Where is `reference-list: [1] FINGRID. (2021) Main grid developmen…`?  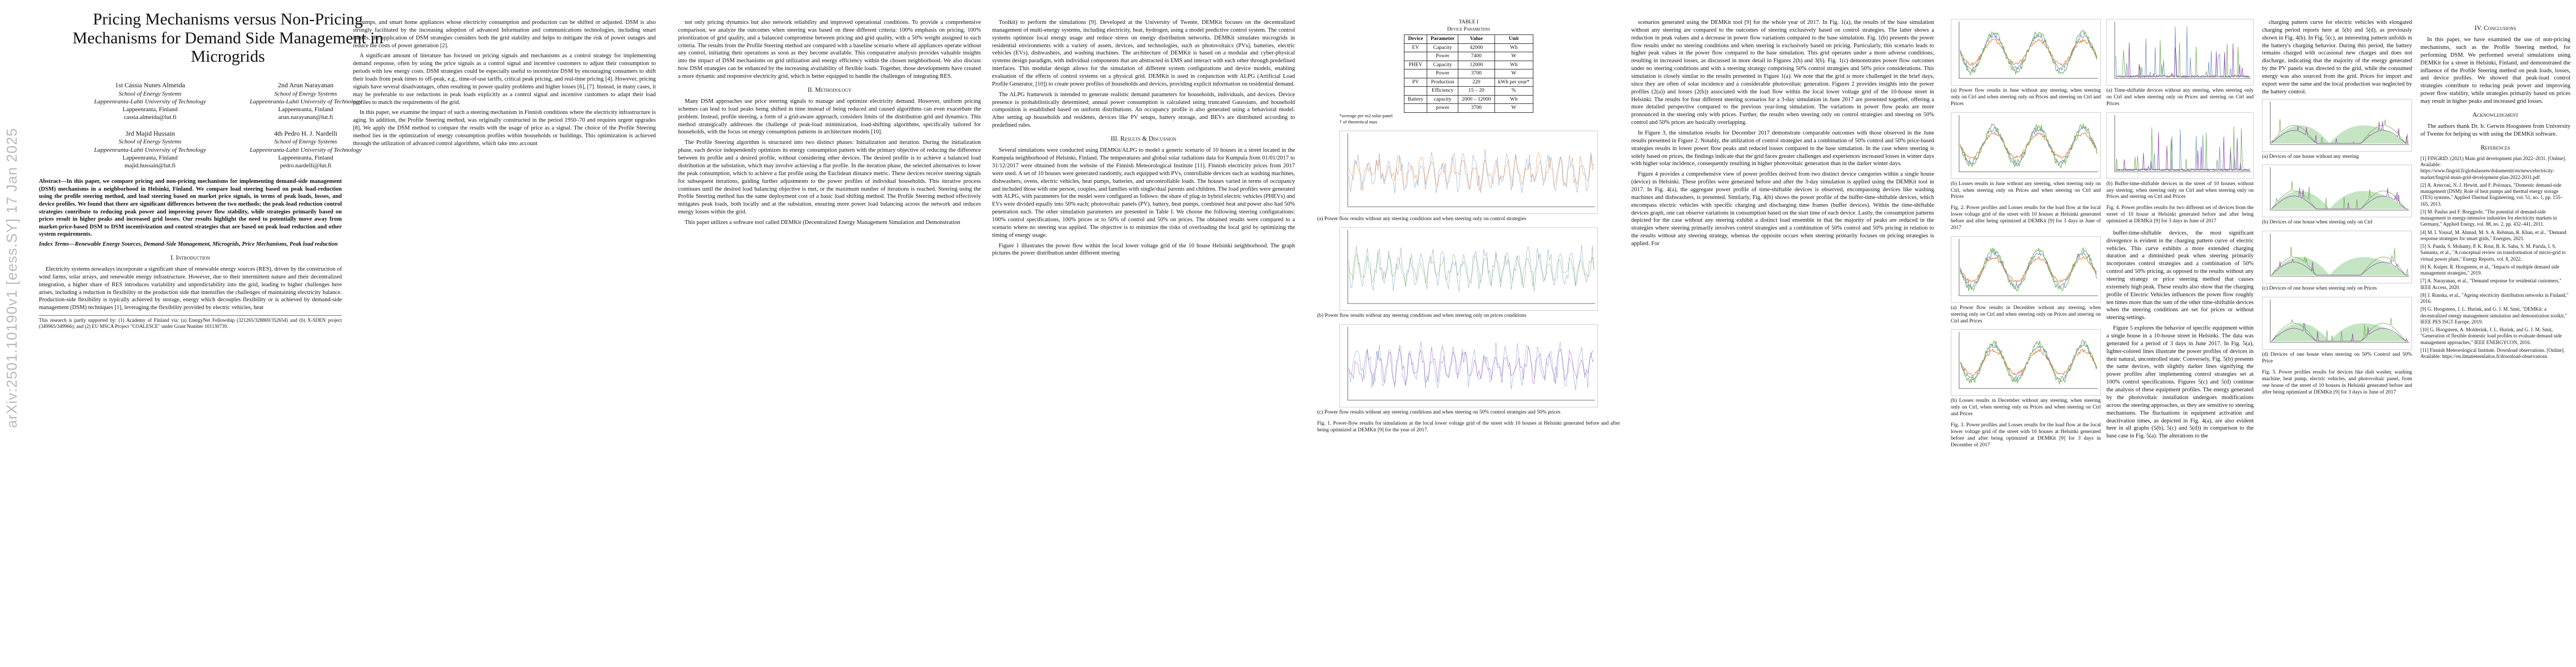 reference-list: [1] FINGRID. (2021) Main grid developmen… is located at coordinates (2495, 258).